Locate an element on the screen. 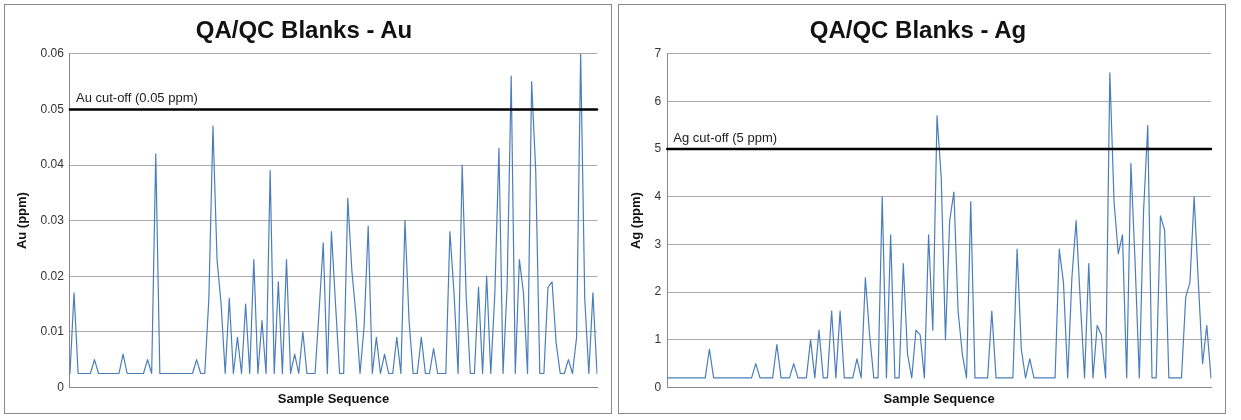 Image resolution: width=1241 pixels, height=420 pixels. chart-title: QA/QC Blanks - Au is located at coordinates (304, 30).